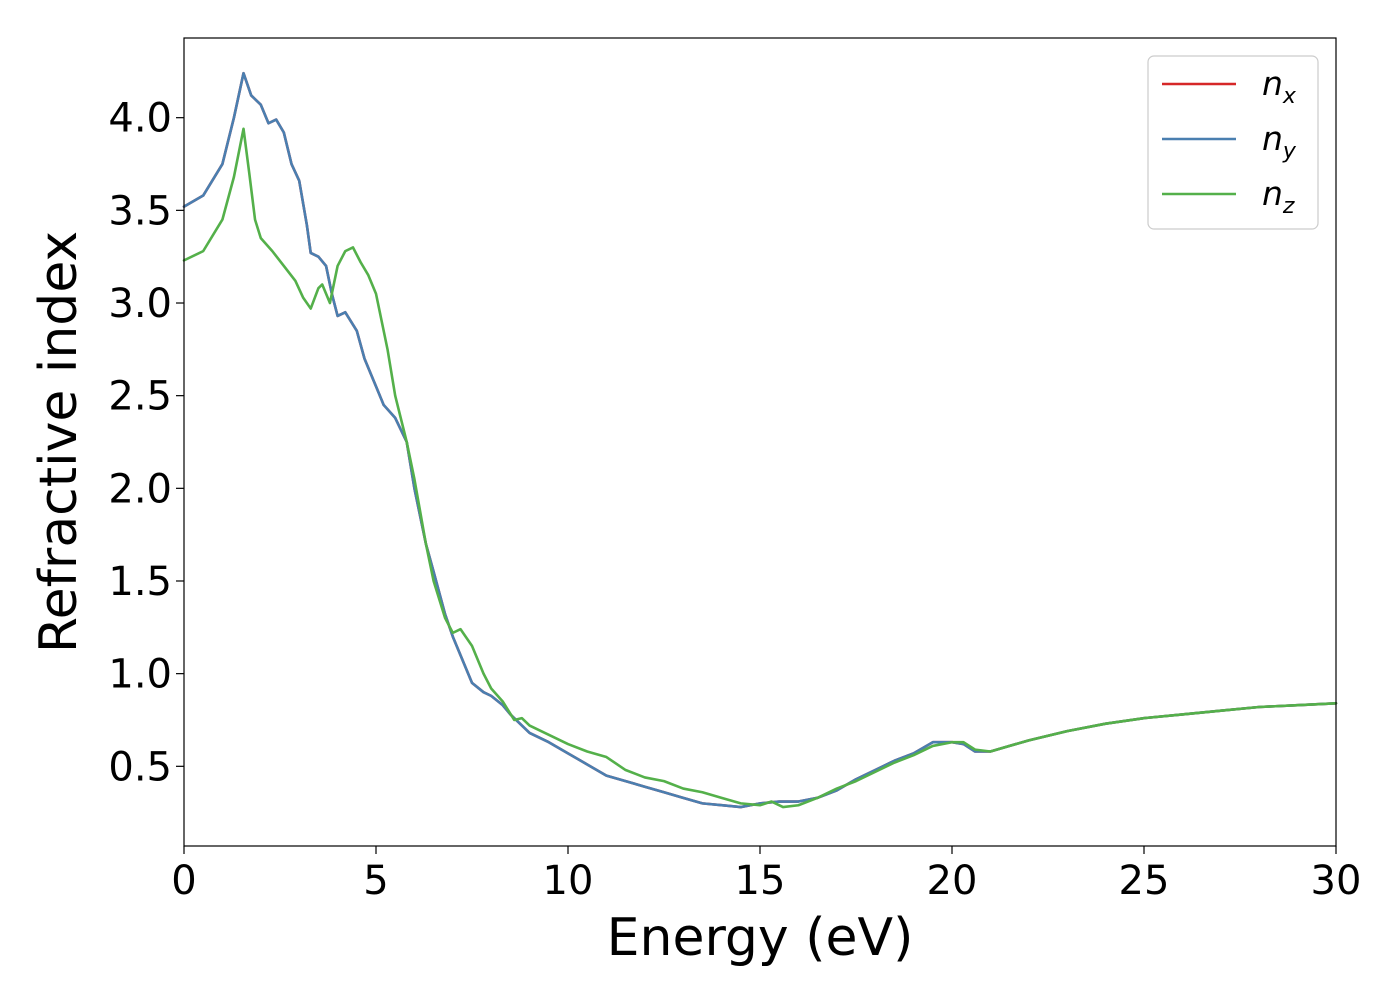  I want to click on legend-box, so click(1233, 142).